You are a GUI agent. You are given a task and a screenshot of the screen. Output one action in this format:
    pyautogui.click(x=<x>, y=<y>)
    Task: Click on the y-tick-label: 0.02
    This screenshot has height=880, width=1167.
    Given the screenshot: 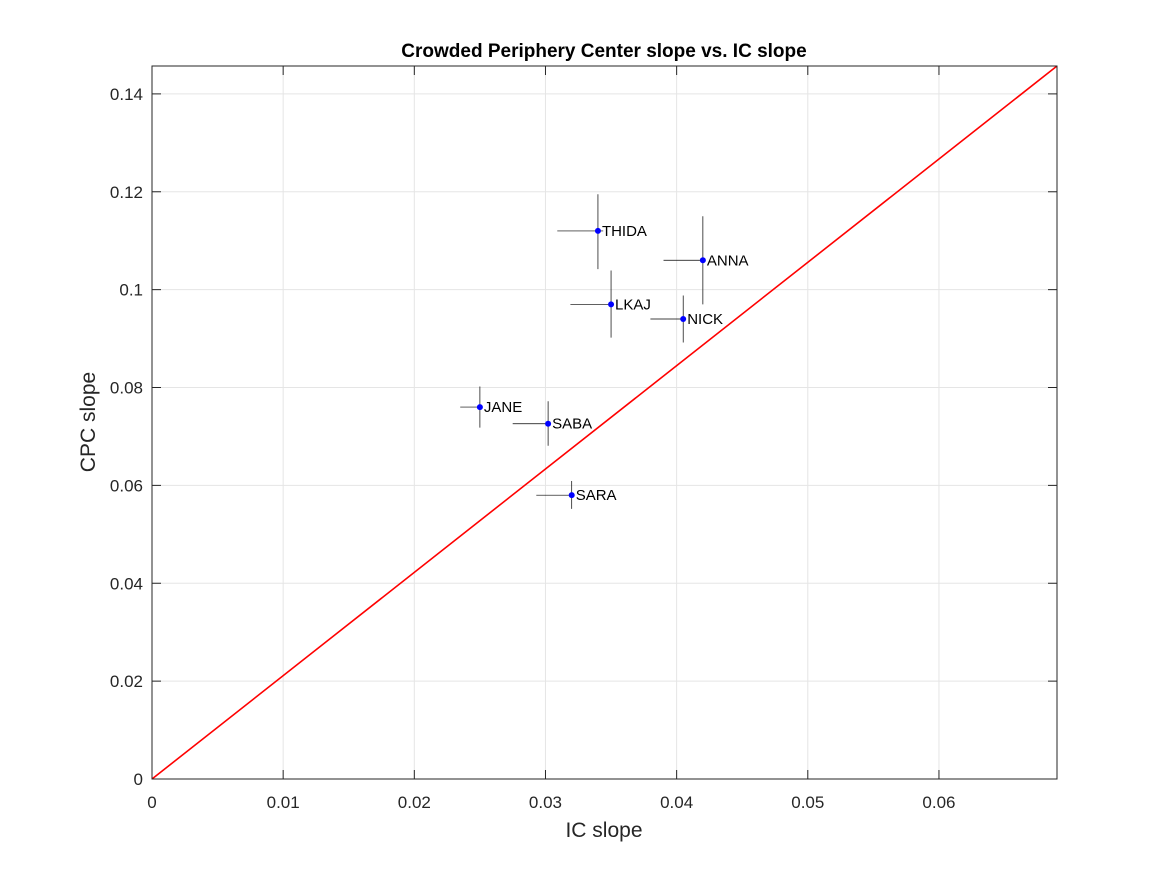 What is the action you would take?
    pyautogui.click(x=126, y=681)
    